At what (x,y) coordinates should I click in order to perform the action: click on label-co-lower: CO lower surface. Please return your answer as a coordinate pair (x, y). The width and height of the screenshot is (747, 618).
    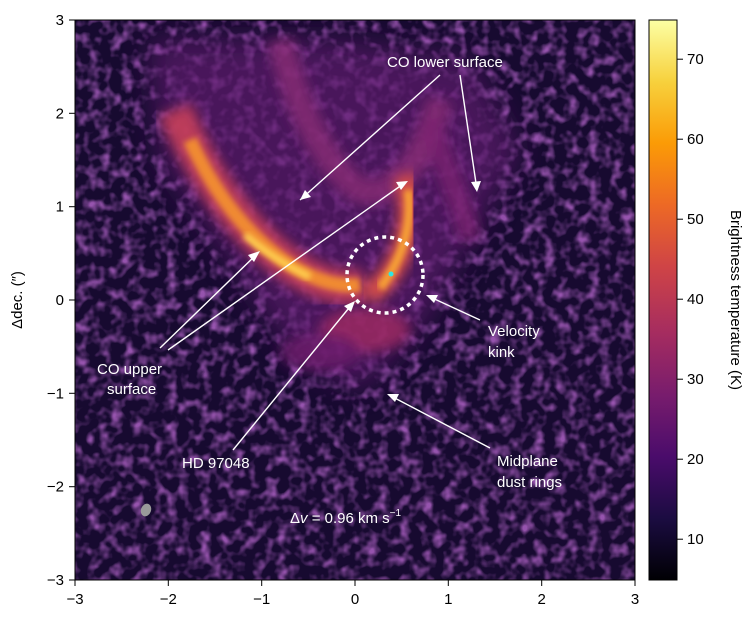
    Looking at the image, I should click on (445, 62).